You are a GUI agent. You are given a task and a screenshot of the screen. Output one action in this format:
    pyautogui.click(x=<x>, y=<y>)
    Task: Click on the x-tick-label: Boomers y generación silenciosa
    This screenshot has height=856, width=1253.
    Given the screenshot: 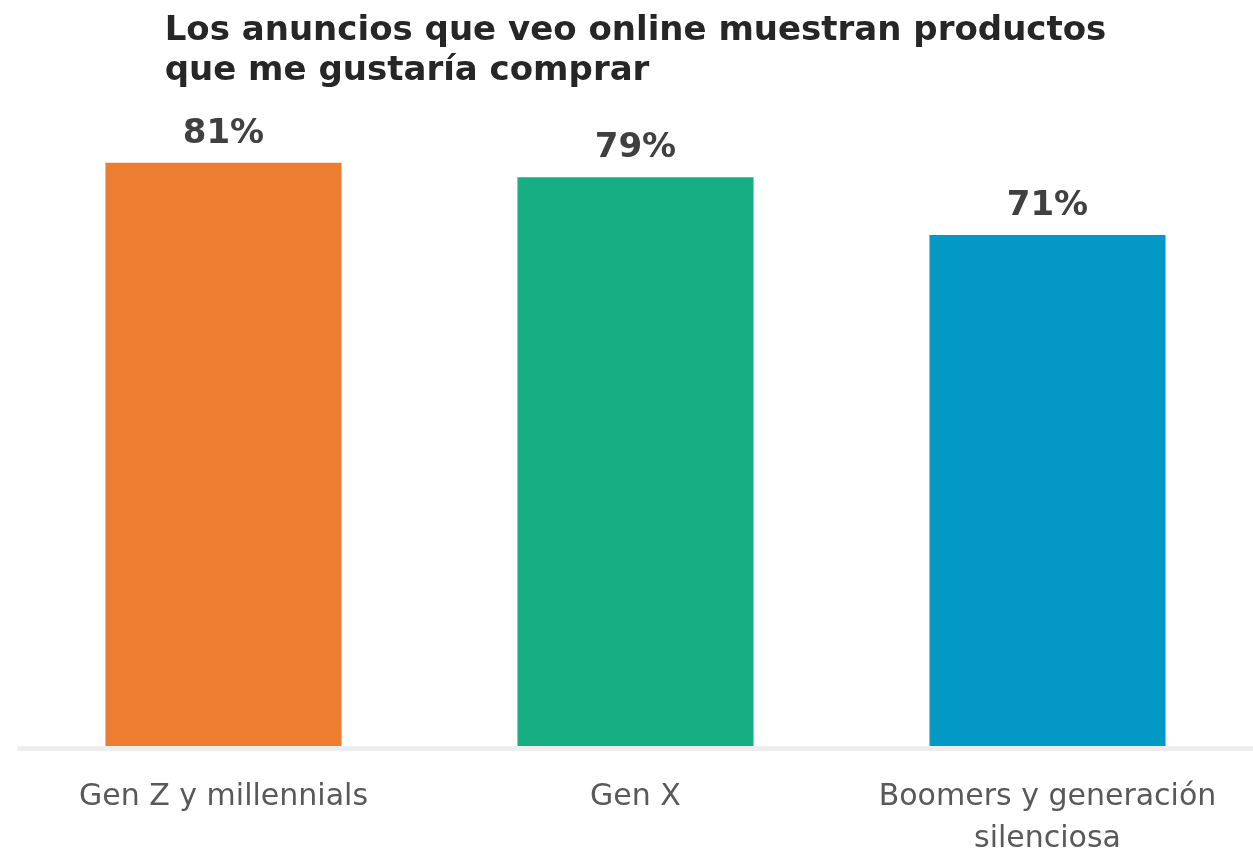 What is the action you would take?
    pyautogui.click(x=1047, y=815)
    